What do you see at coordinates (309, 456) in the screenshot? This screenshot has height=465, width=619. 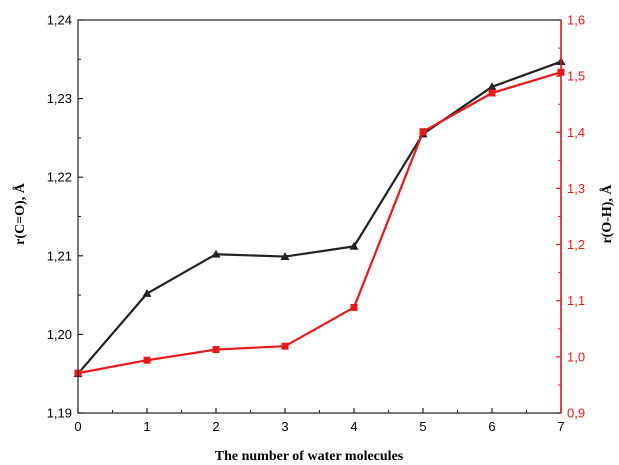 I see `x-axis-title: The number of water molecules` at bounding box center [309, 456].